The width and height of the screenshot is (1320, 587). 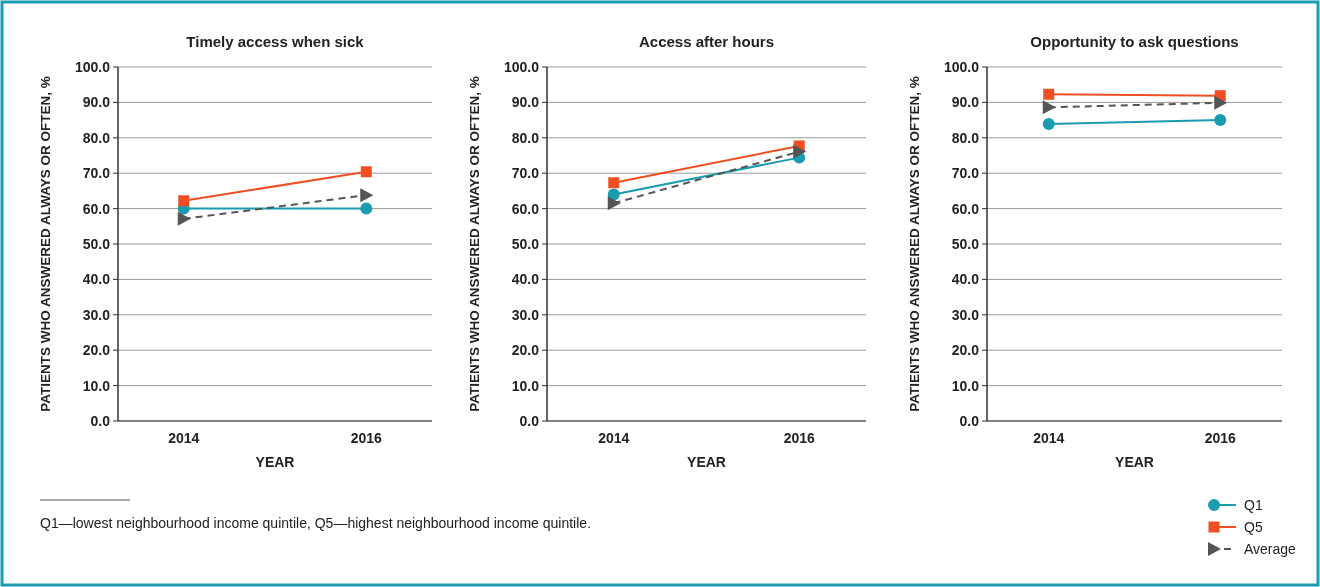 What do you see at coordinates (275, 41) in the screenshot?
I see `chart-title: Timely access when sick` at bounding box center [275, 41].